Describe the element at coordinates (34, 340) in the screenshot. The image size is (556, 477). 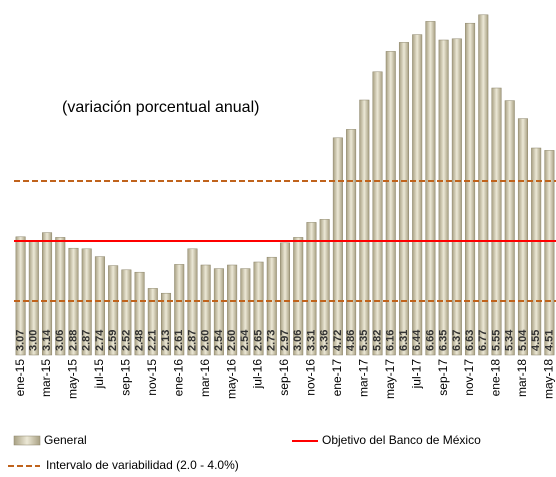
I see `value-label: 3.00` at that location.